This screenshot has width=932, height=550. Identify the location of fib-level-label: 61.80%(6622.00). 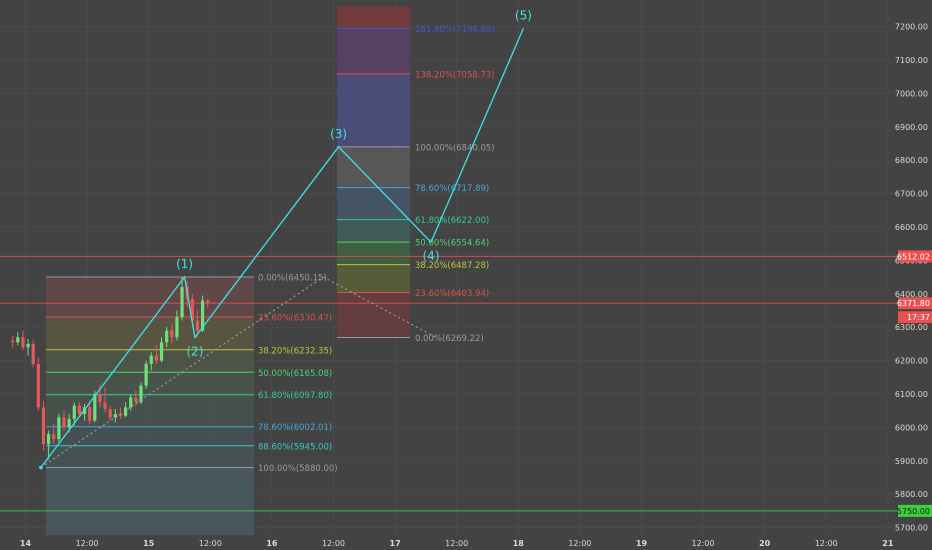
(452, 221).